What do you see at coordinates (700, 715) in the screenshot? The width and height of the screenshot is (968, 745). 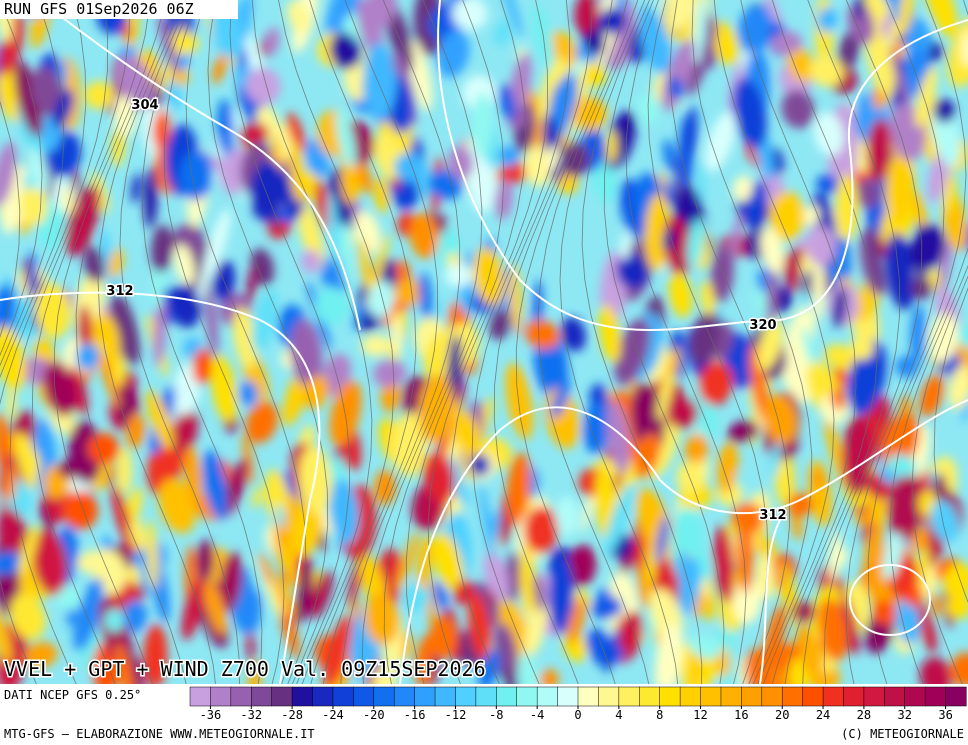 I see `colorbar-tick-label: 12` at bounding box center [700, 715].